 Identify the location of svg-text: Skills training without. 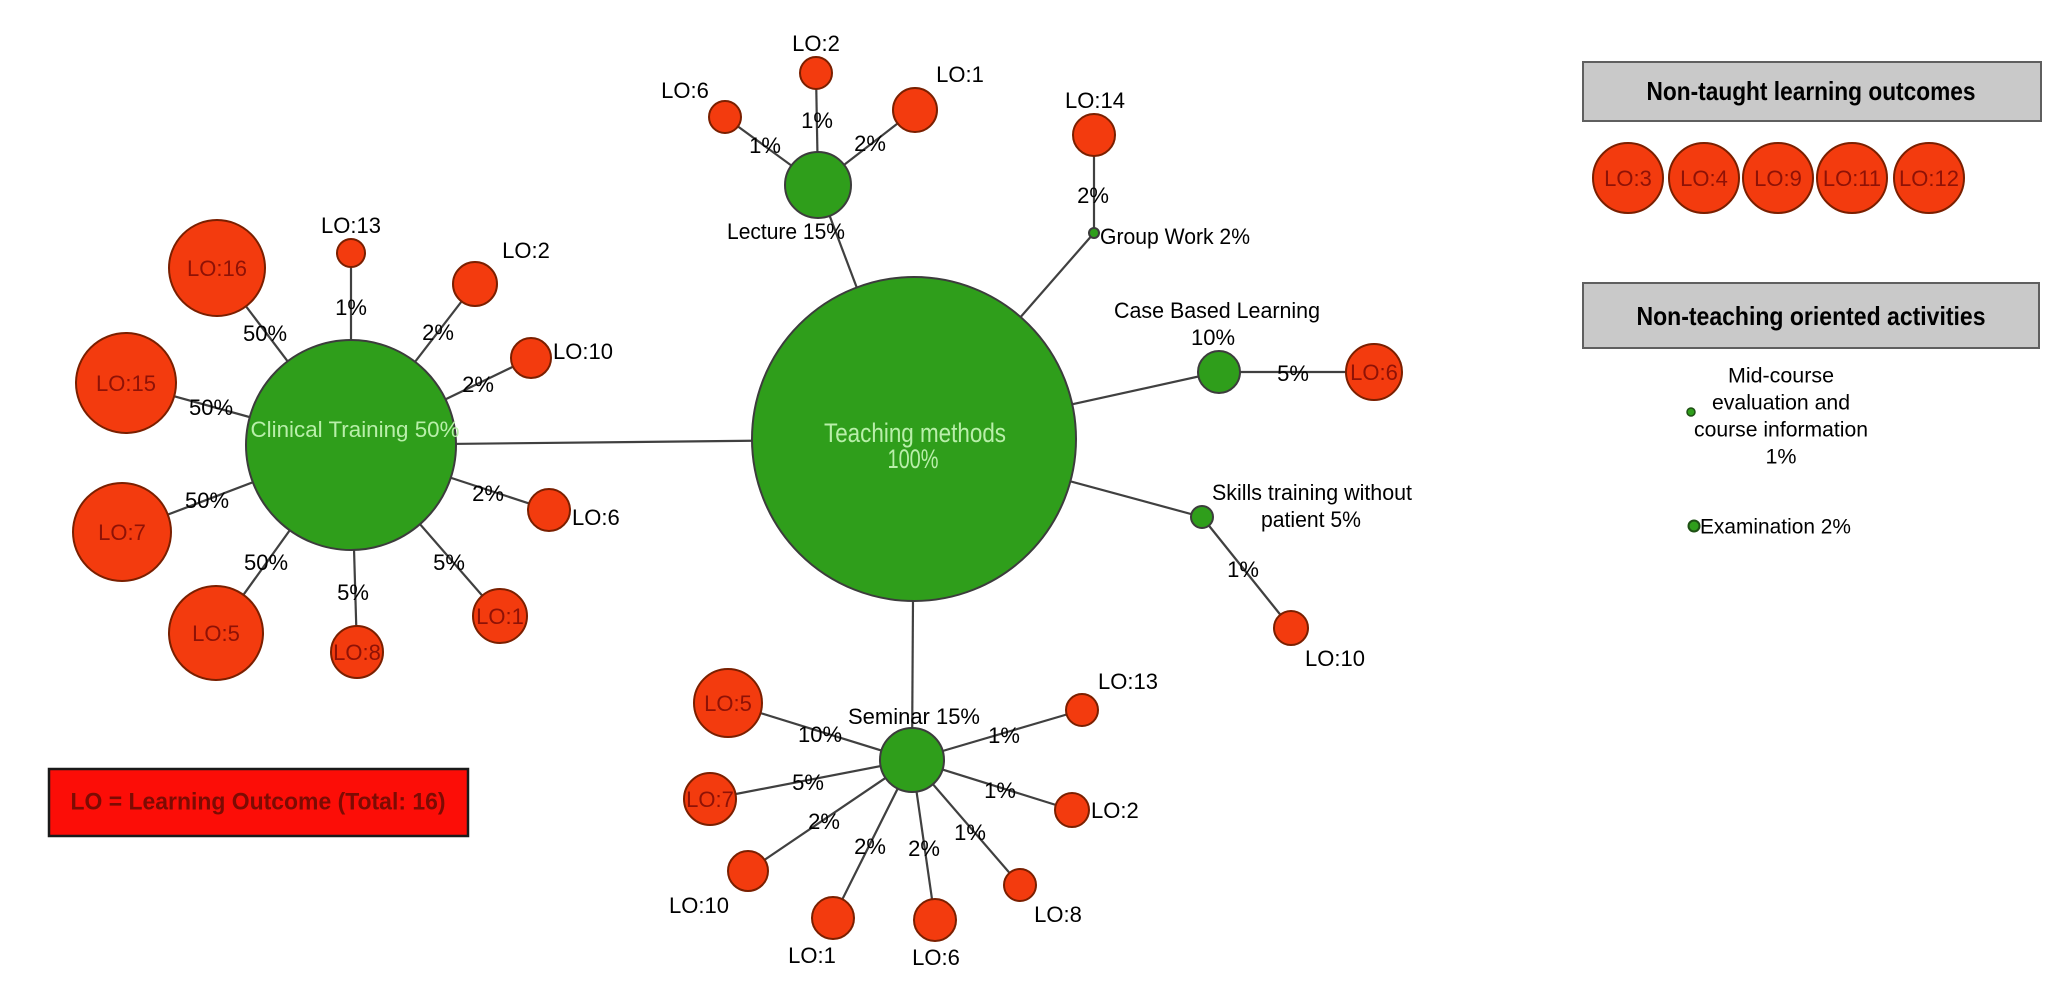
(1312, 492).